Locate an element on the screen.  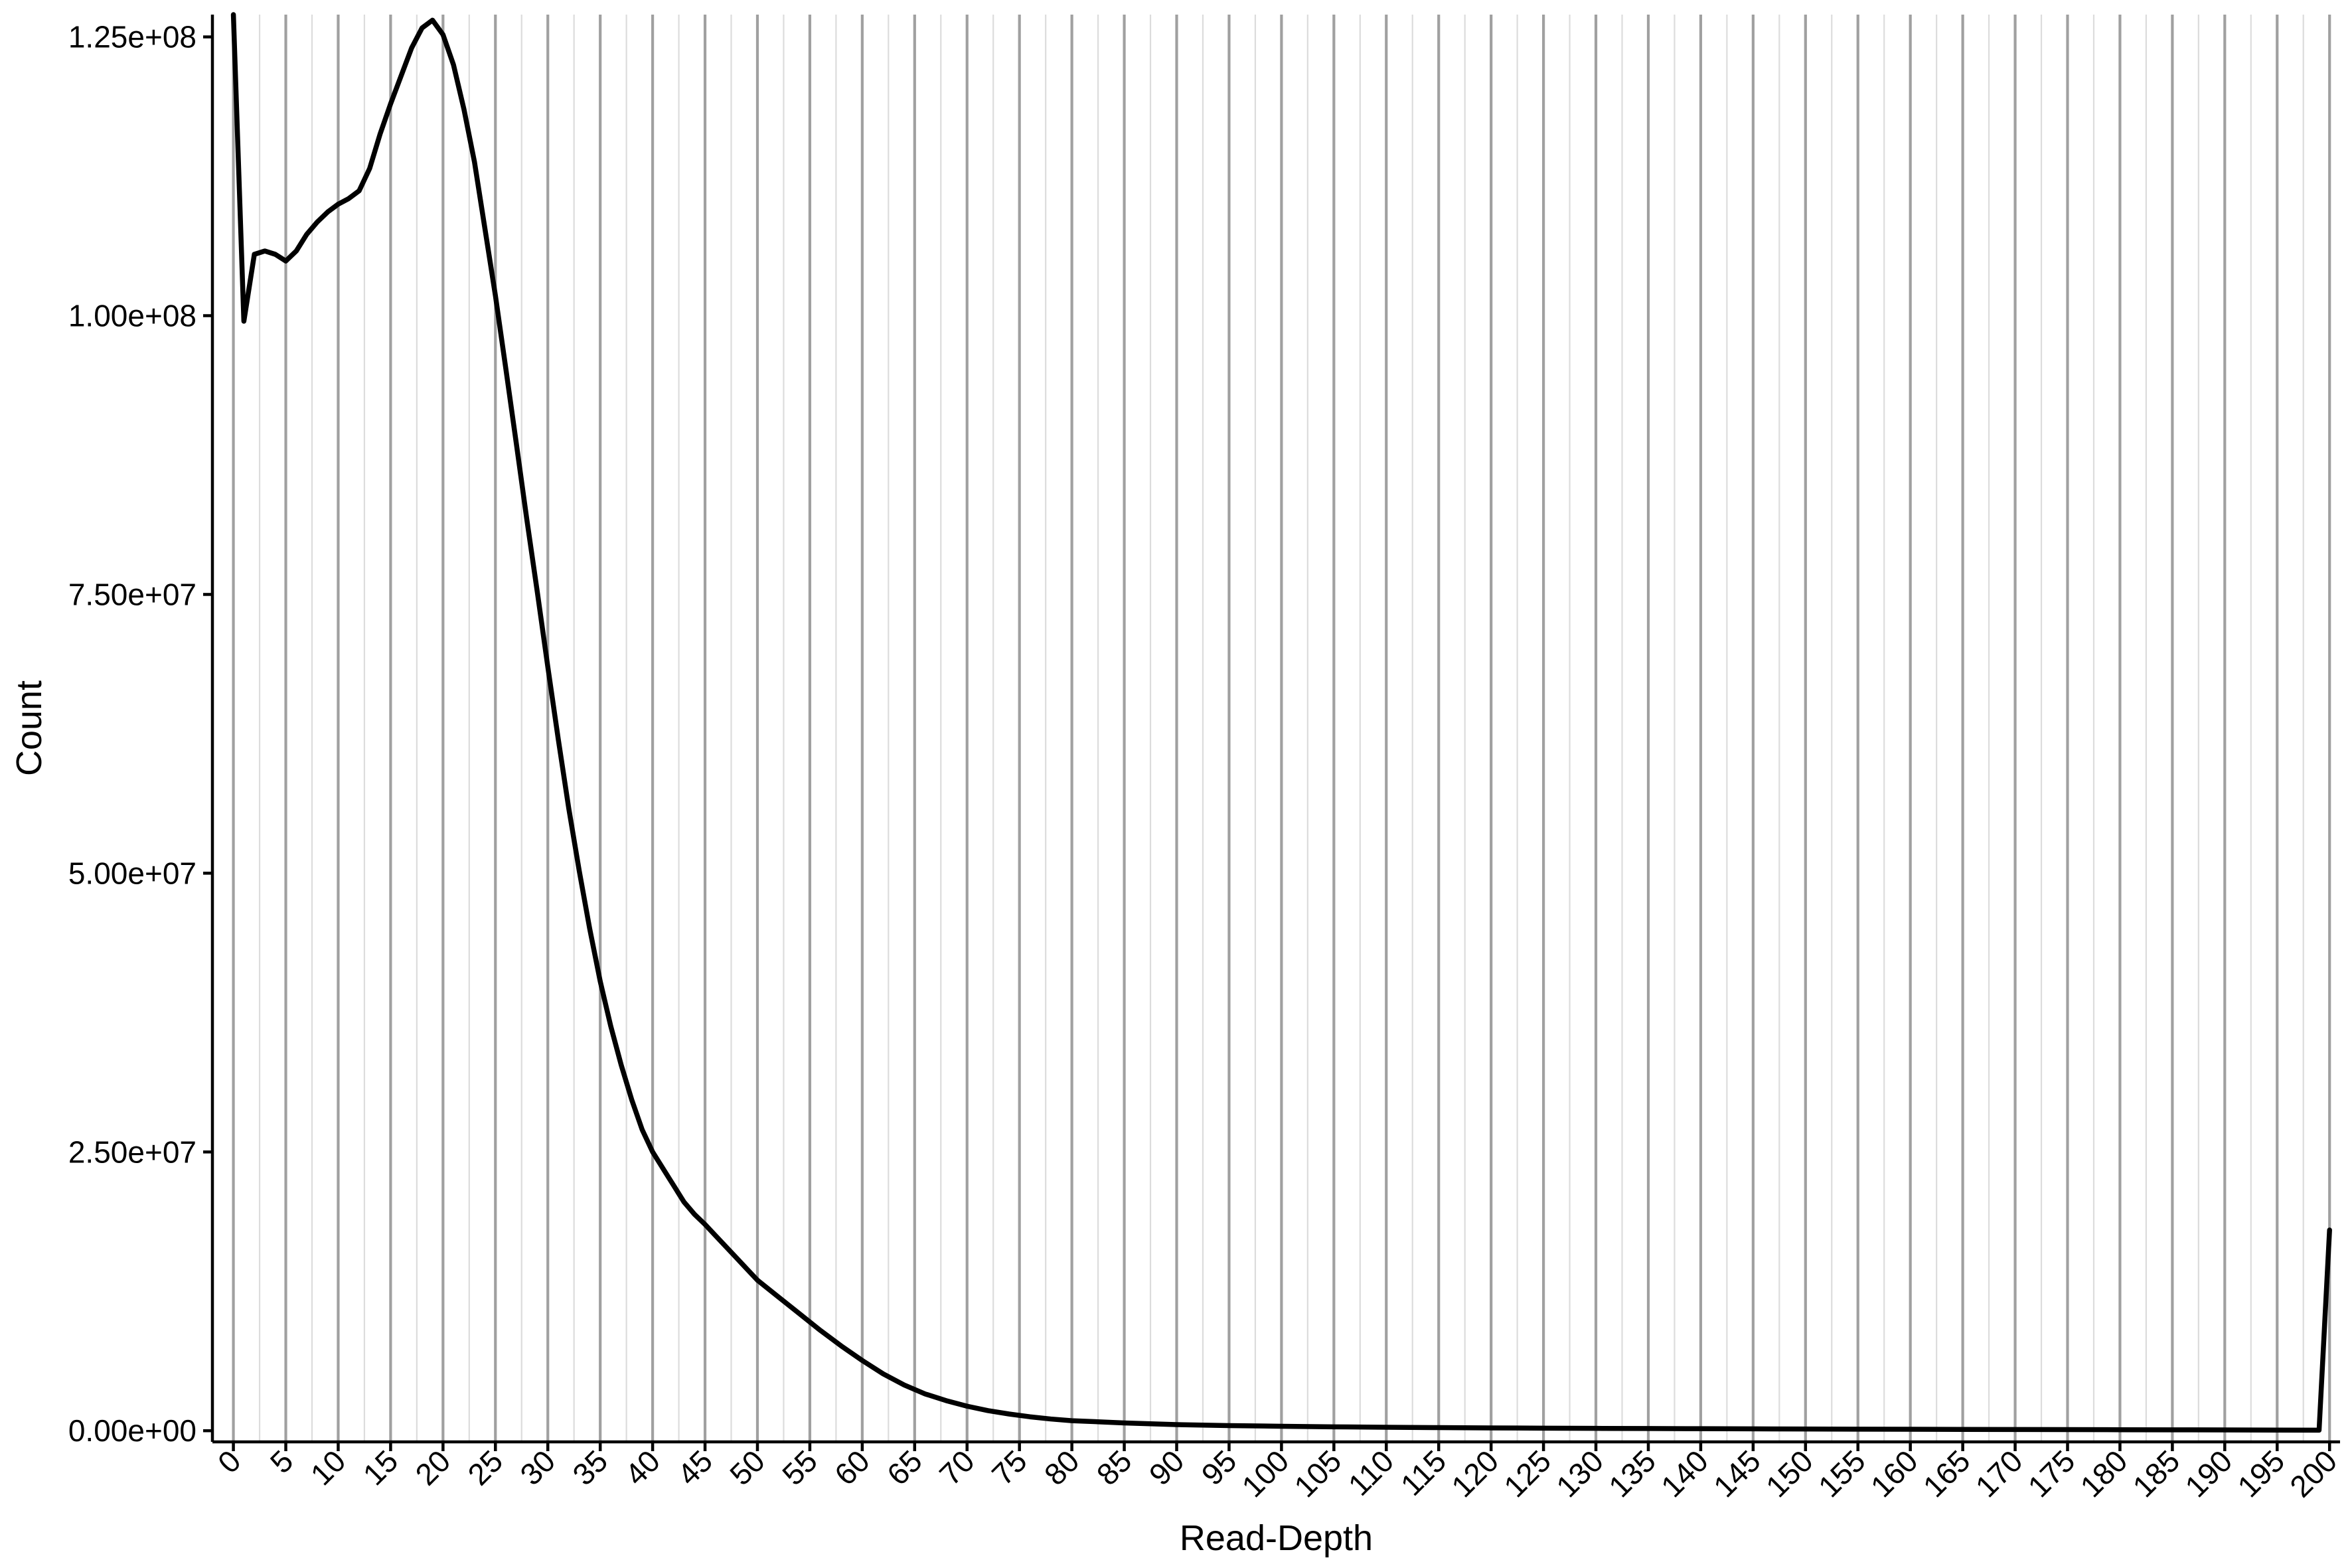
x-tick-label-150: 150 is located at coordinates (1790, 1474).